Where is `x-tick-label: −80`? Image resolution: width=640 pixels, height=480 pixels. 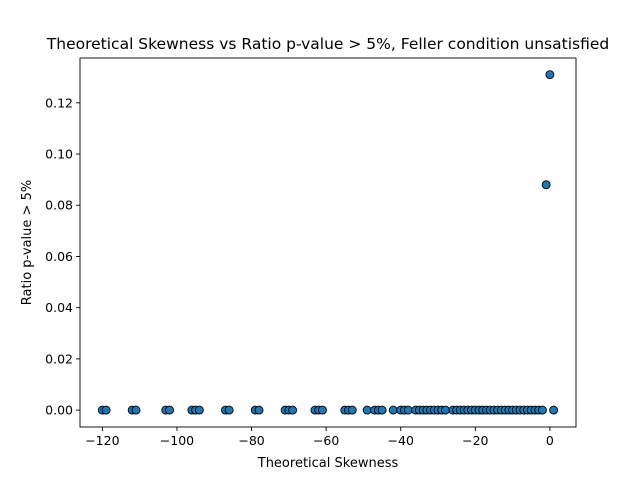 x-tick-label: −80 is located at coordinates (251, 440).